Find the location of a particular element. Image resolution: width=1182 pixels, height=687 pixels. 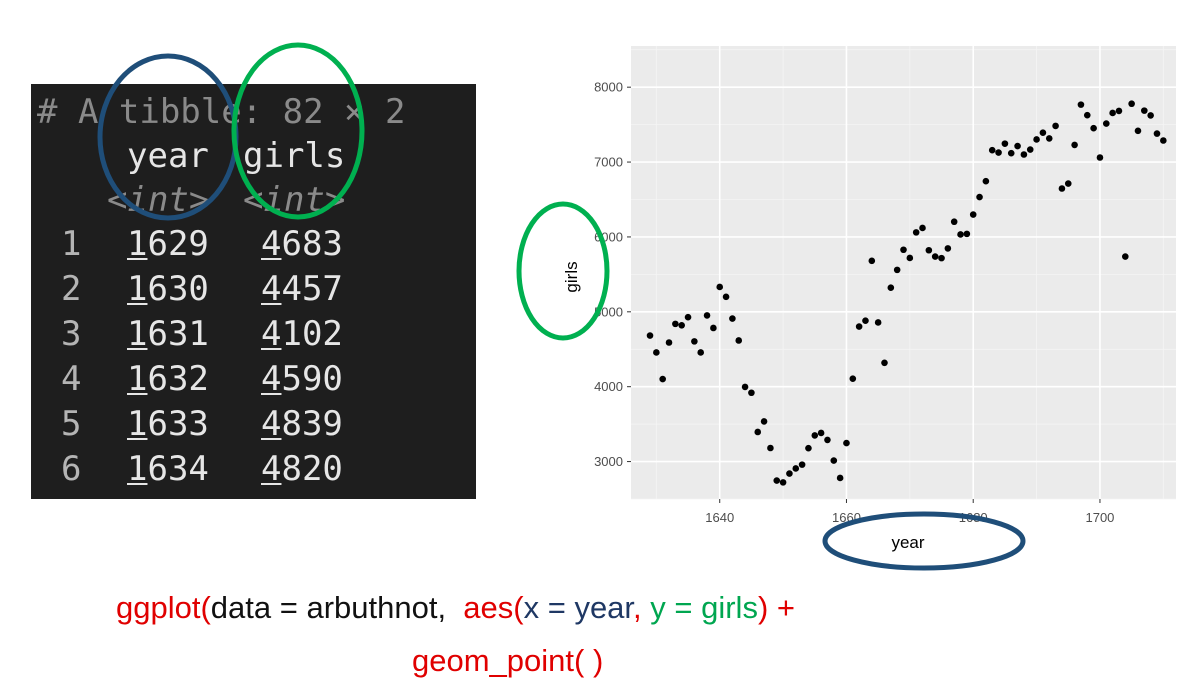

row-index: 4 is located at coordinates (71, 379).